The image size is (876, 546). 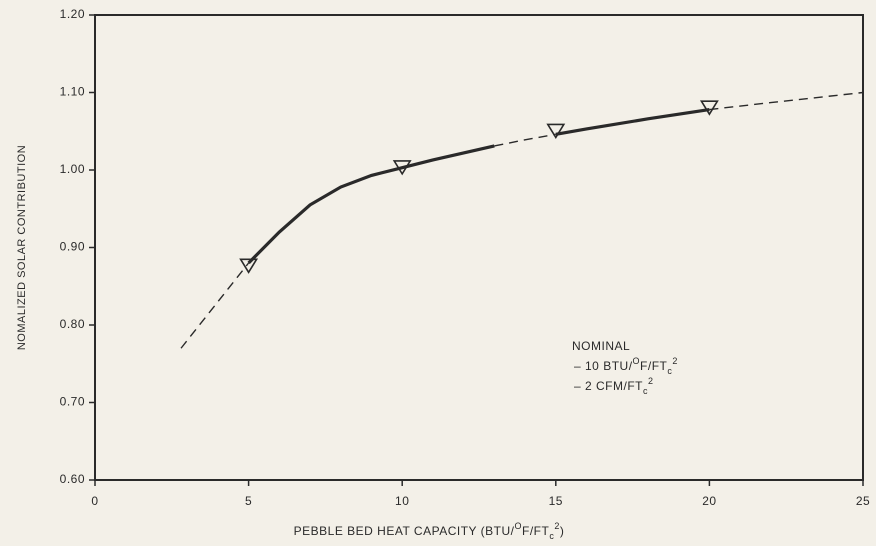 I want to click on annotation-part: NOMINAL, so click(x=601, y=346).